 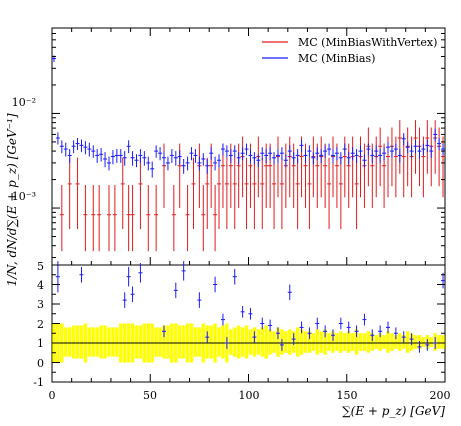 I want to click on x-tick-label-200: 200, so click(x=440, y=395).